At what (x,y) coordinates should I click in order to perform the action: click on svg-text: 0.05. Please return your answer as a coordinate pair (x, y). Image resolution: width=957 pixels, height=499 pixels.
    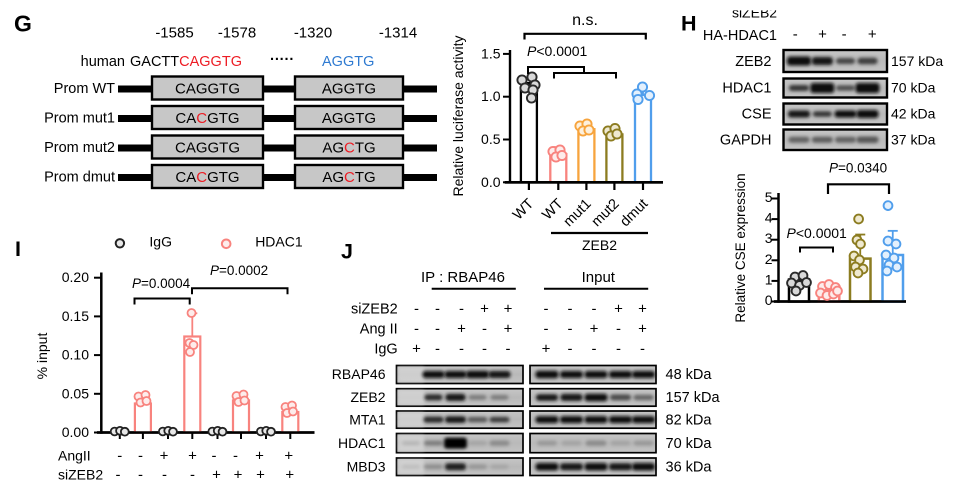
    Looking at the image, I should click on (75, 393).